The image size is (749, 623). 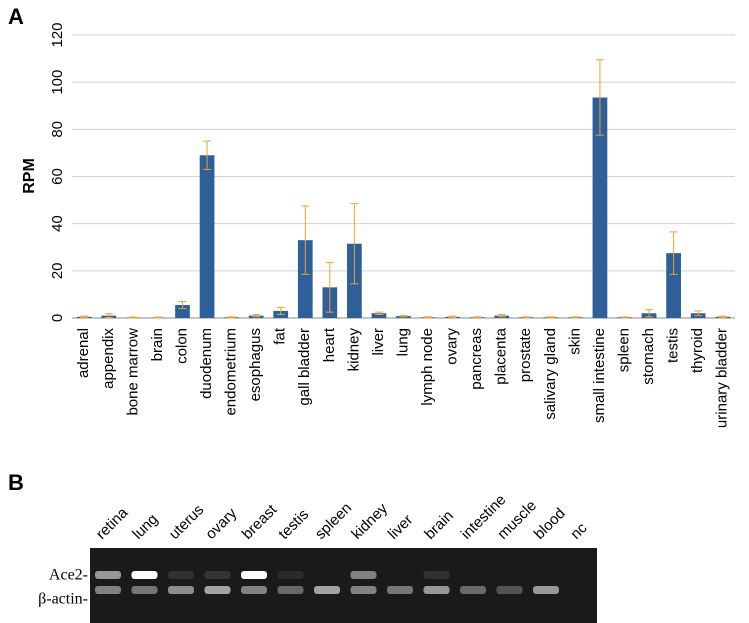 What do you see at coordinates (255, 364) in the screenshot?
I see `x-tick-label: esophagus` at bounding box center [255, 364].